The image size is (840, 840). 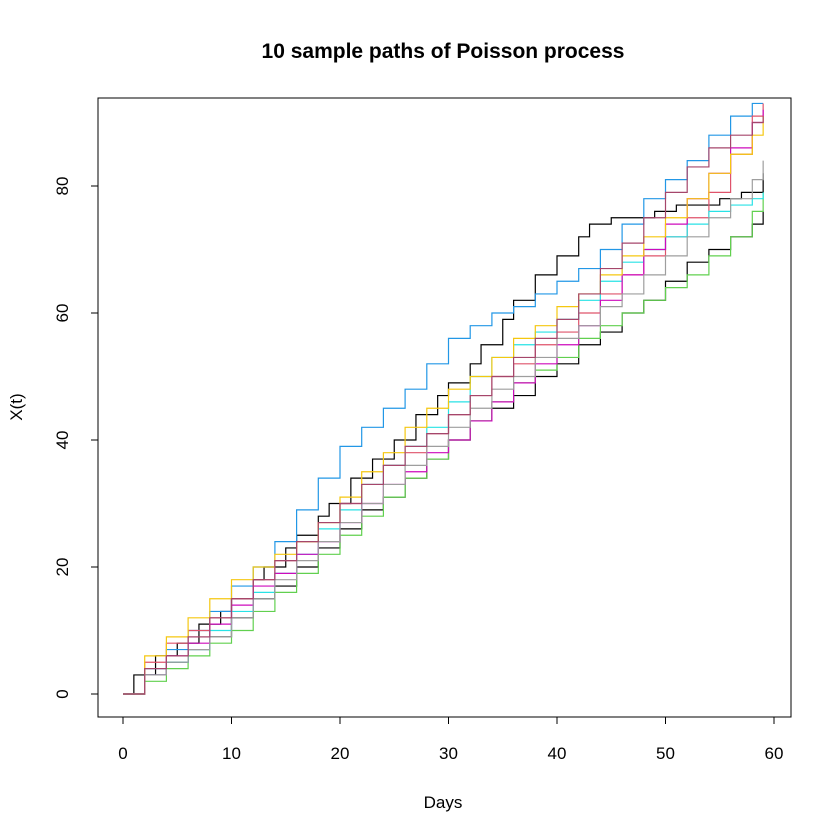 What do you see at coordinates (448, 753) in the screenshot?
I see `x-tick-label: 30` at bounding box center [448, 753].